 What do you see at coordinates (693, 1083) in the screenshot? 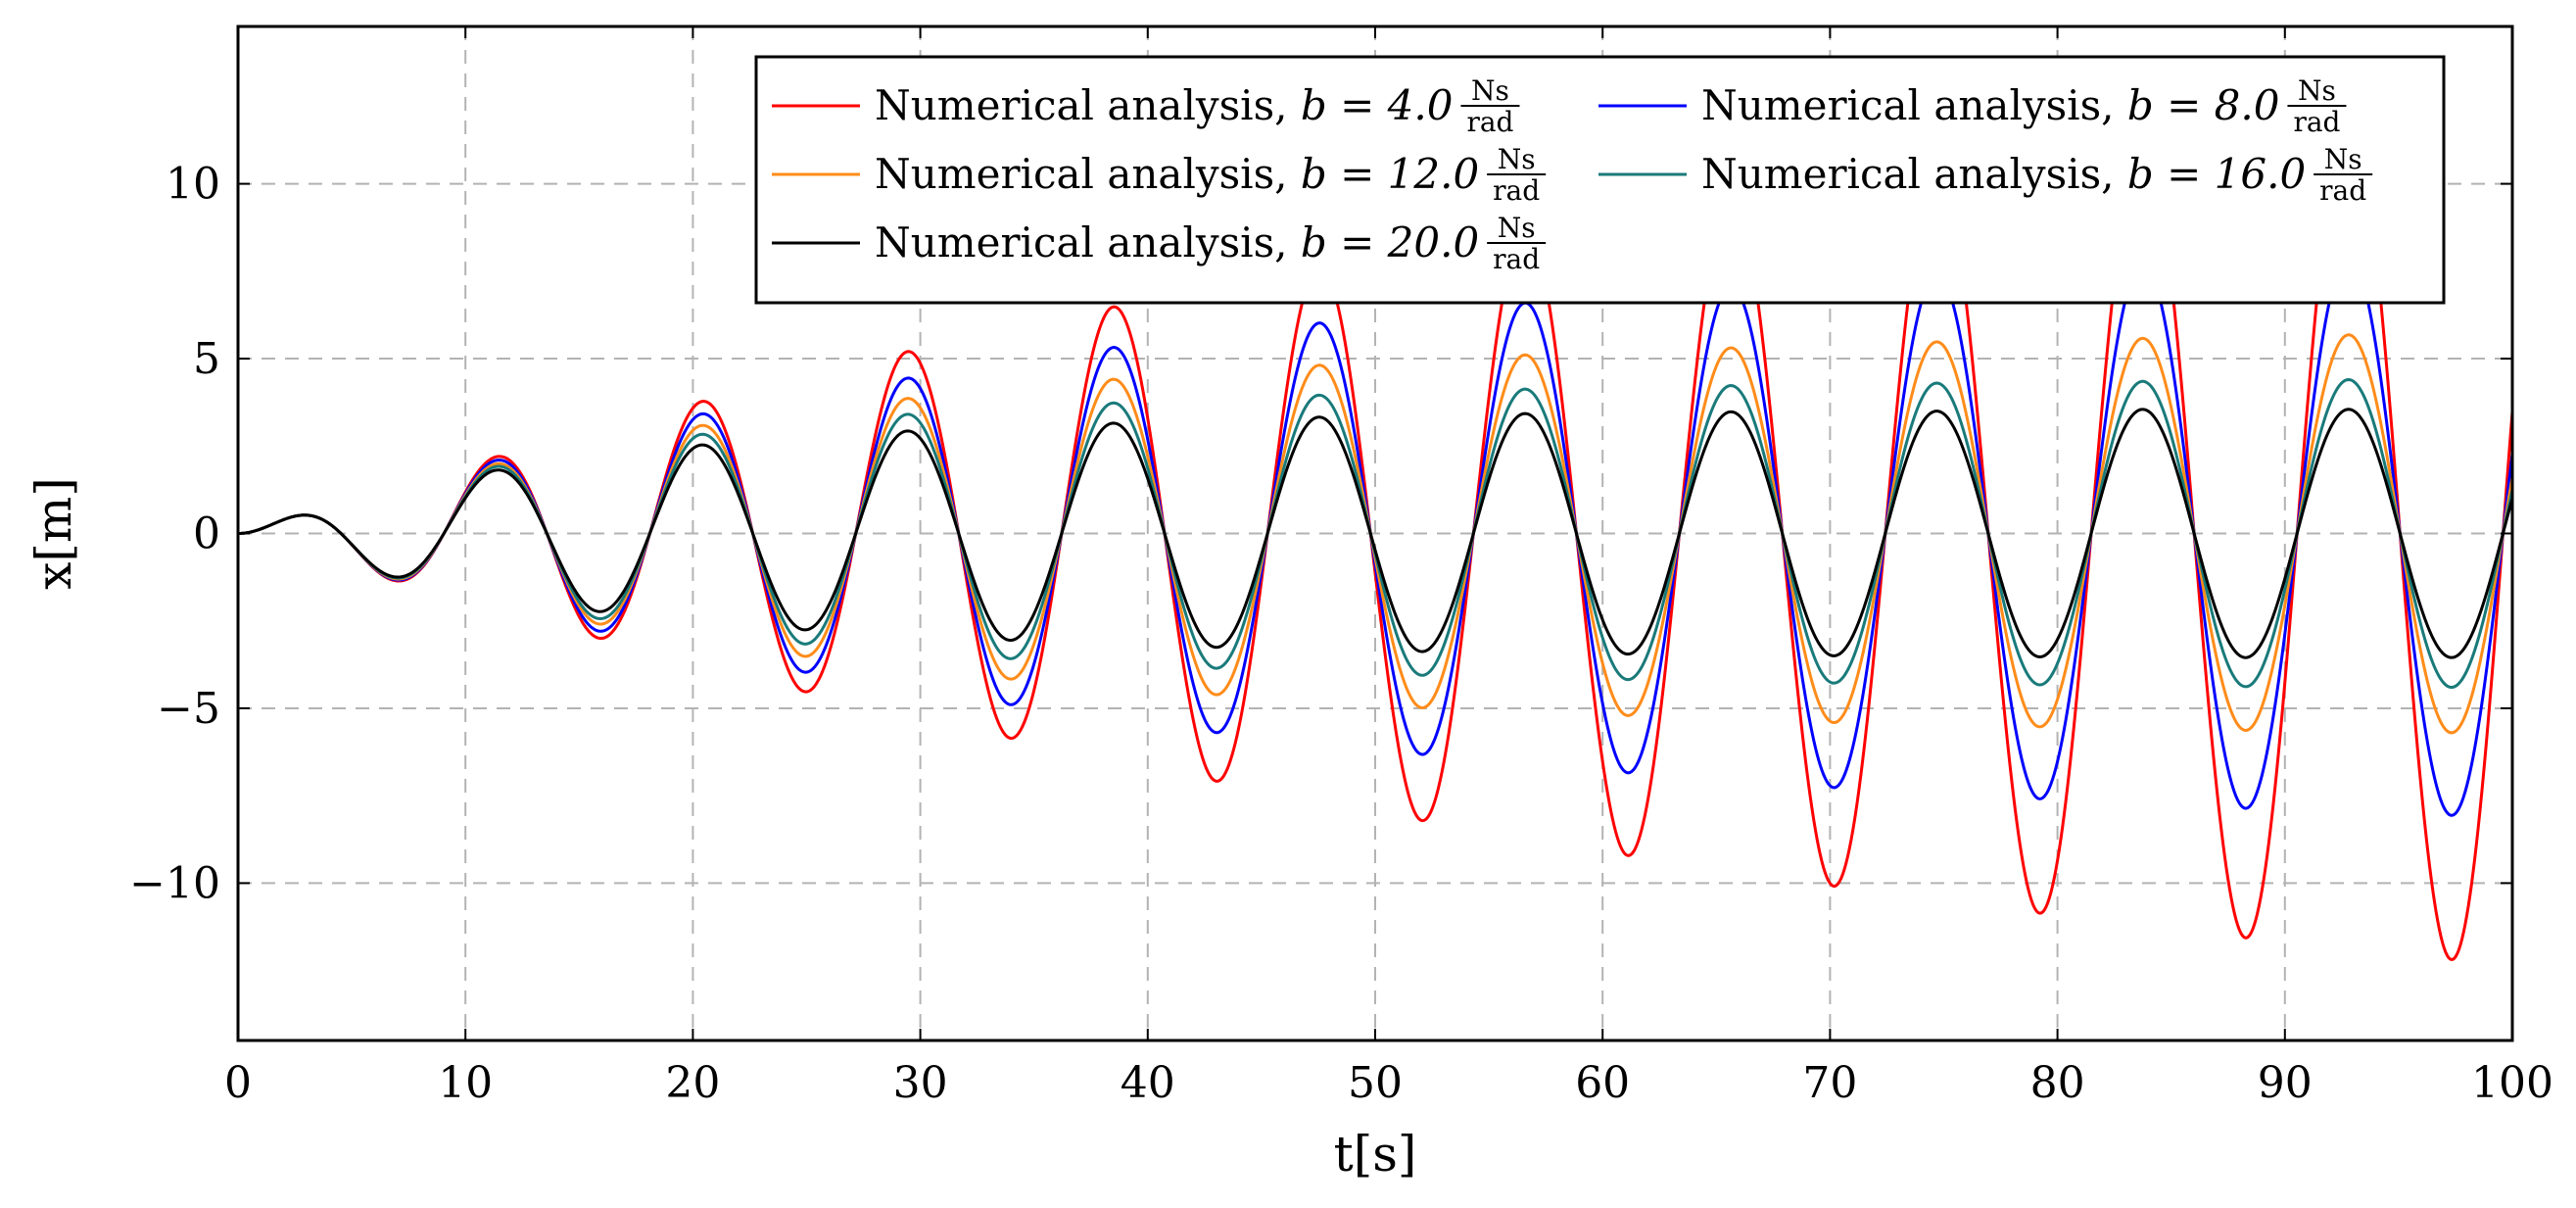
I see `x-tick-label: 20` at bounding box center [693, 1083].